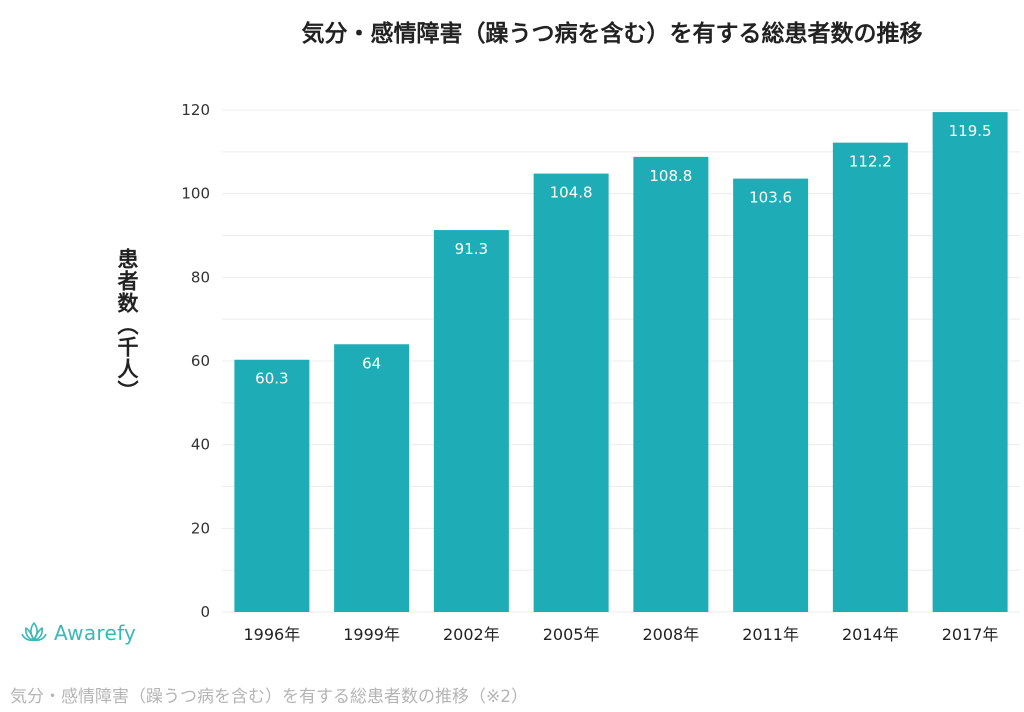 Image resolution: width=1024 pixels, height=712 pixels. What do you see at coordinates (269, 697) in the screenshot?
I see `figure-caption: 気分・感情障害（躁うつ病を含む）を有する総患者数の推移（※2）` at bounding box center [269, 697].